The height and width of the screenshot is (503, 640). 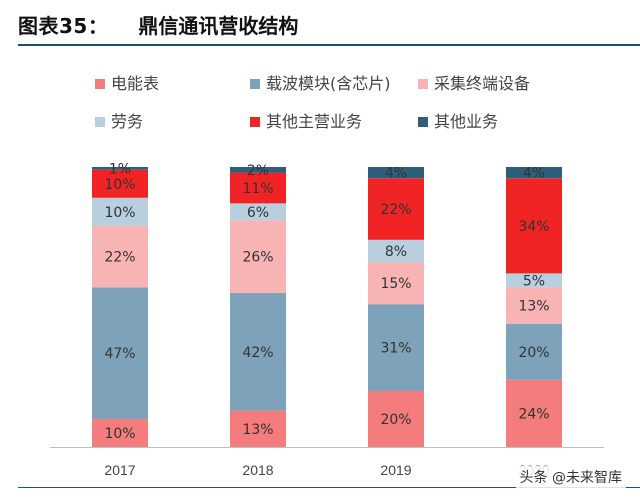 I want to click on bar-label-2018-seg-2: 42%, so click(x=257, y=353).